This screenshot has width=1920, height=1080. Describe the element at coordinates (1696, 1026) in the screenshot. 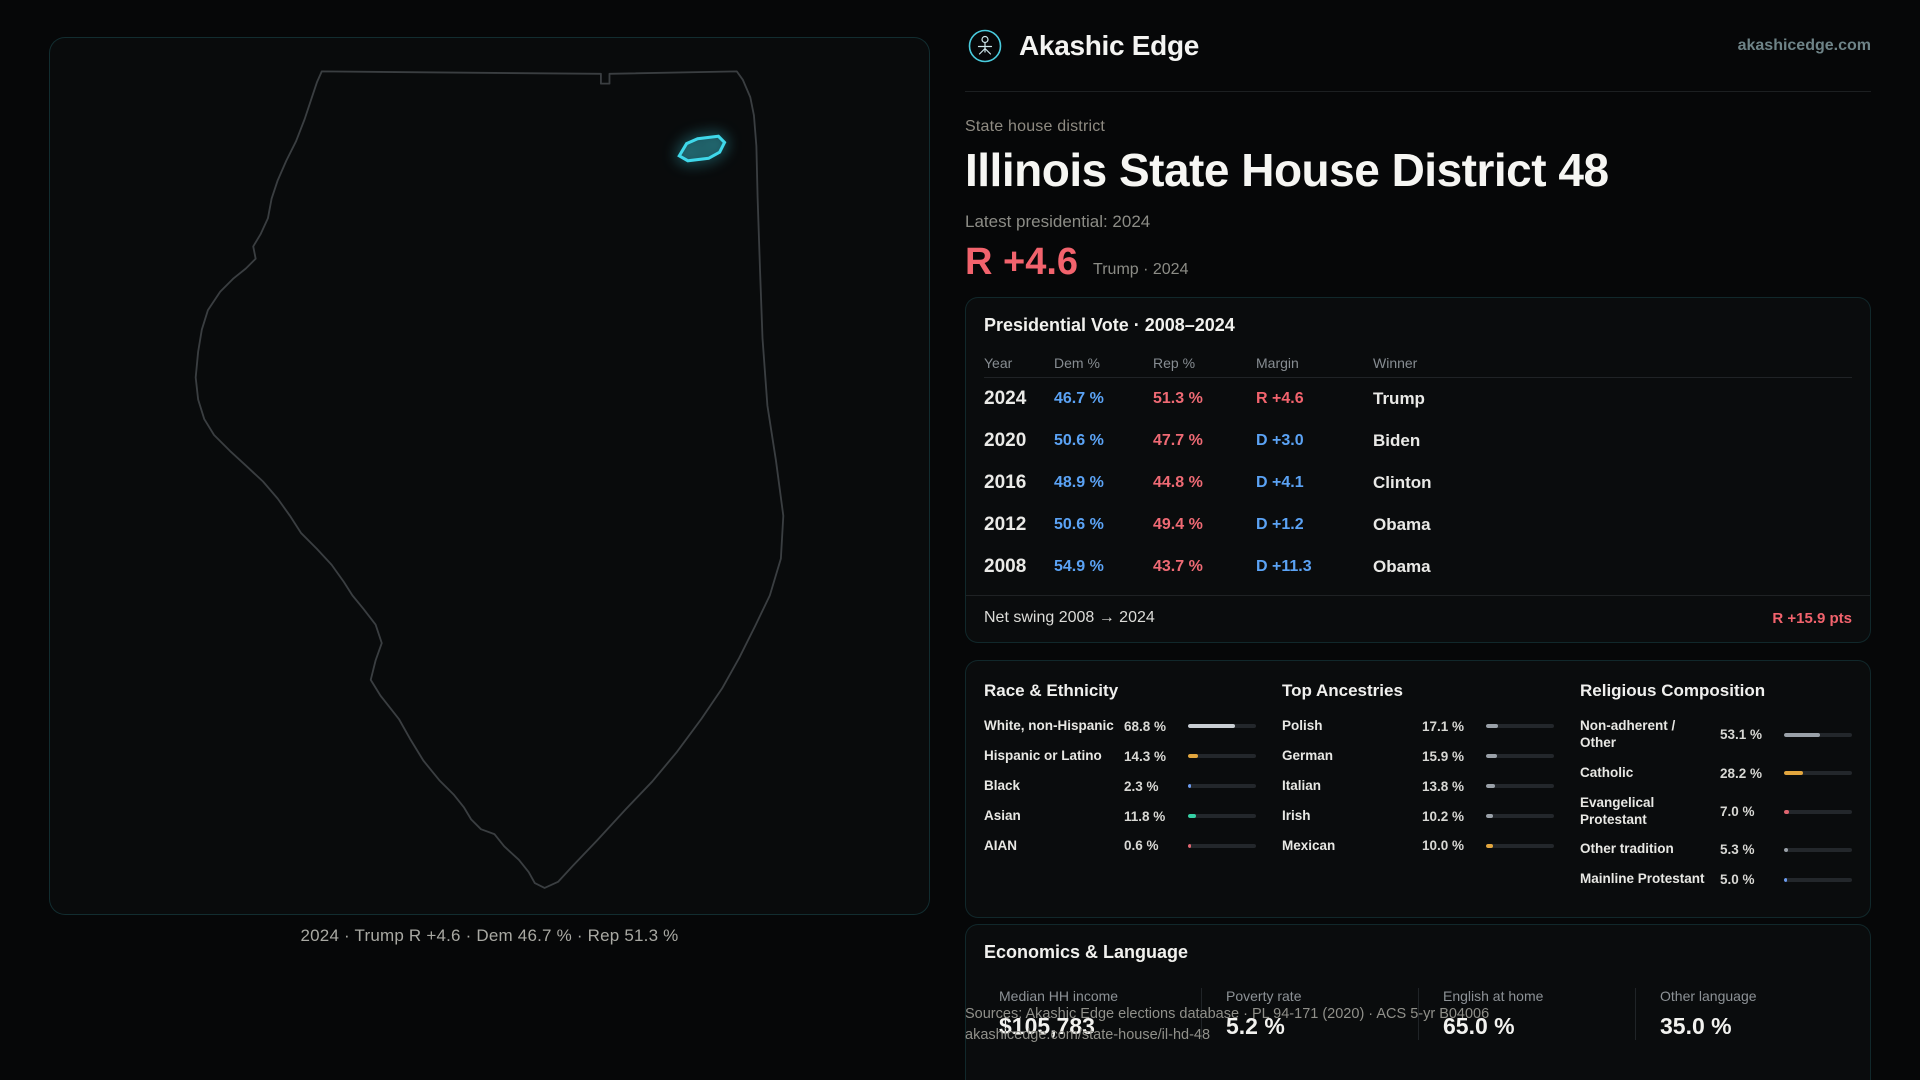

I see `stat-value: 35.0 %` at that location.